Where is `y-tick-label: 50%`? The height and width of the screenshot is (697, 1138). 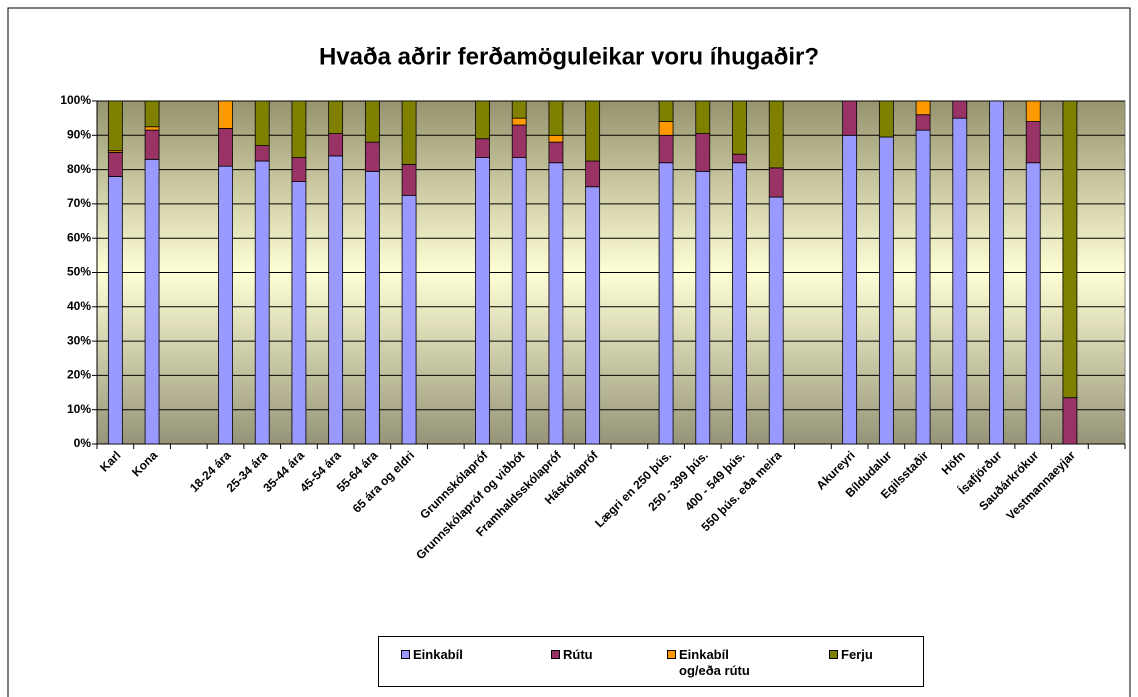
y-tick-label: 50% is located at coordinates (79, 272).